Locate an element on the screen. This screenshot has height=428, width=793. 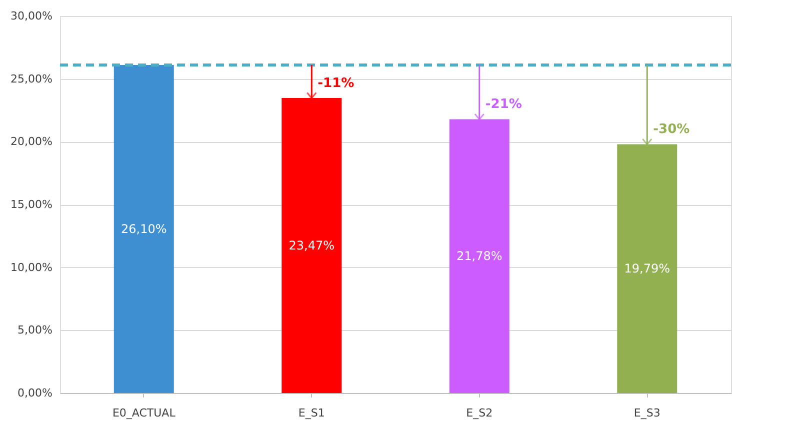
data-label: 19,79% is located at coordinates (647, 269).